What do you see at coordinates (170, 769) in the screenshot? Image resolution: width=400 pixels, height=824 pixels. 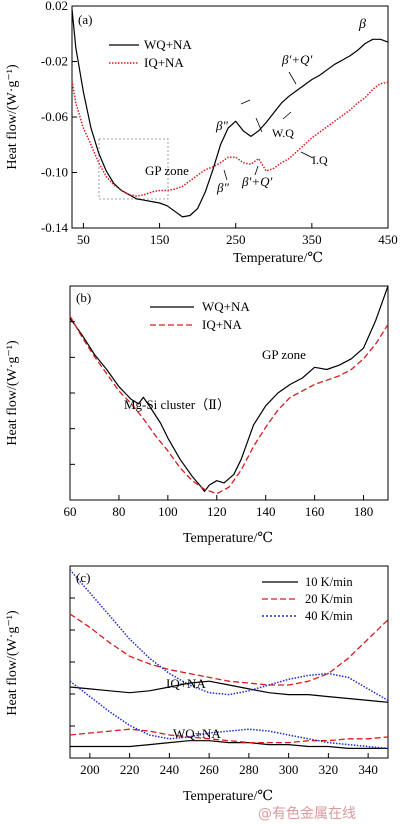 I see `panel-c-x-tick-label: 240` at bounding box center [170, 769].